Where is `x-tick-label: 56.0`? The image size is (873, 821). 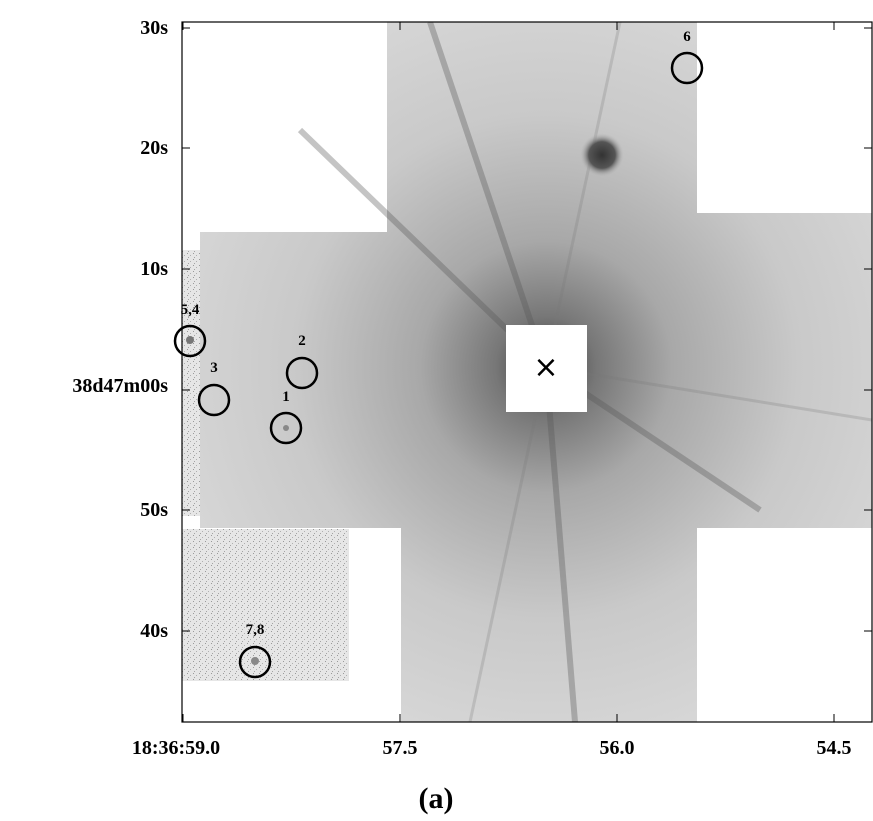
x-tick-label: 56.0 is located at coordinates (617, 748).